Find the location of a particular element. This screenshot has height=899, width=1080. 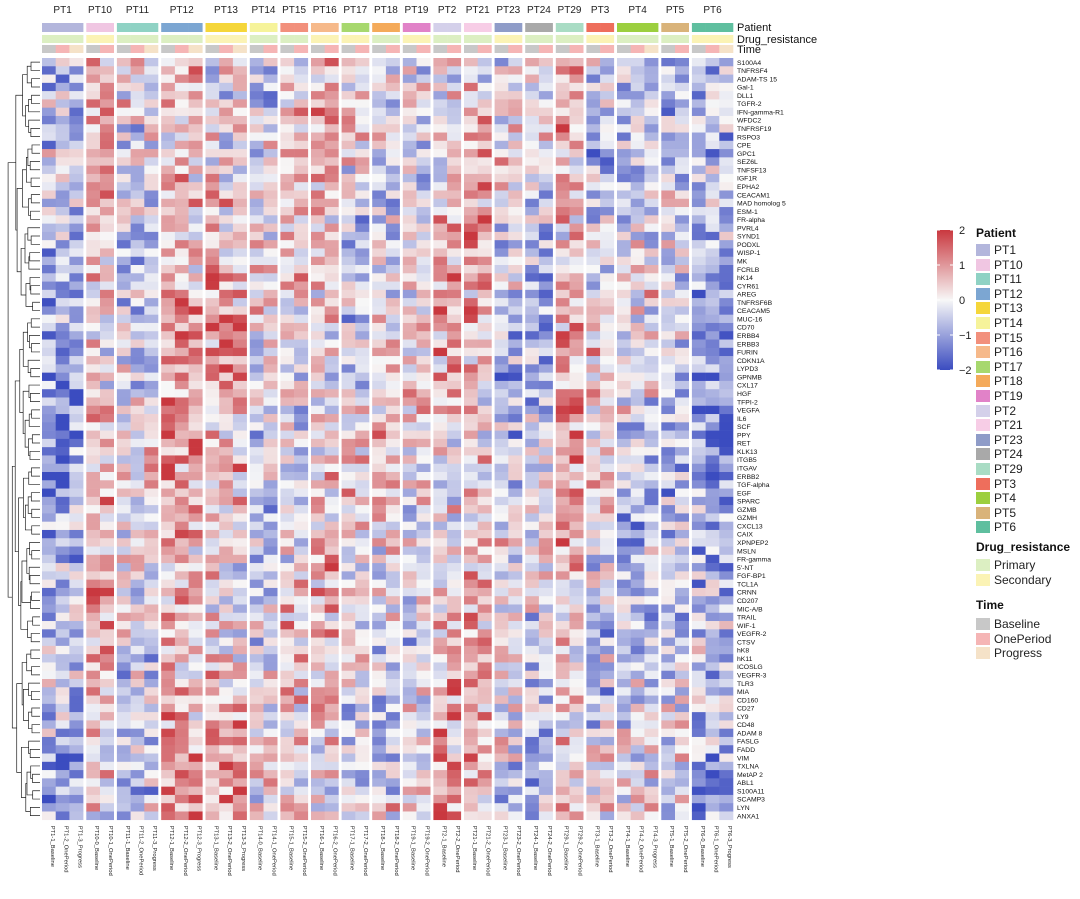

legend-item-time: Progress is located at coordinates (1009, 653).